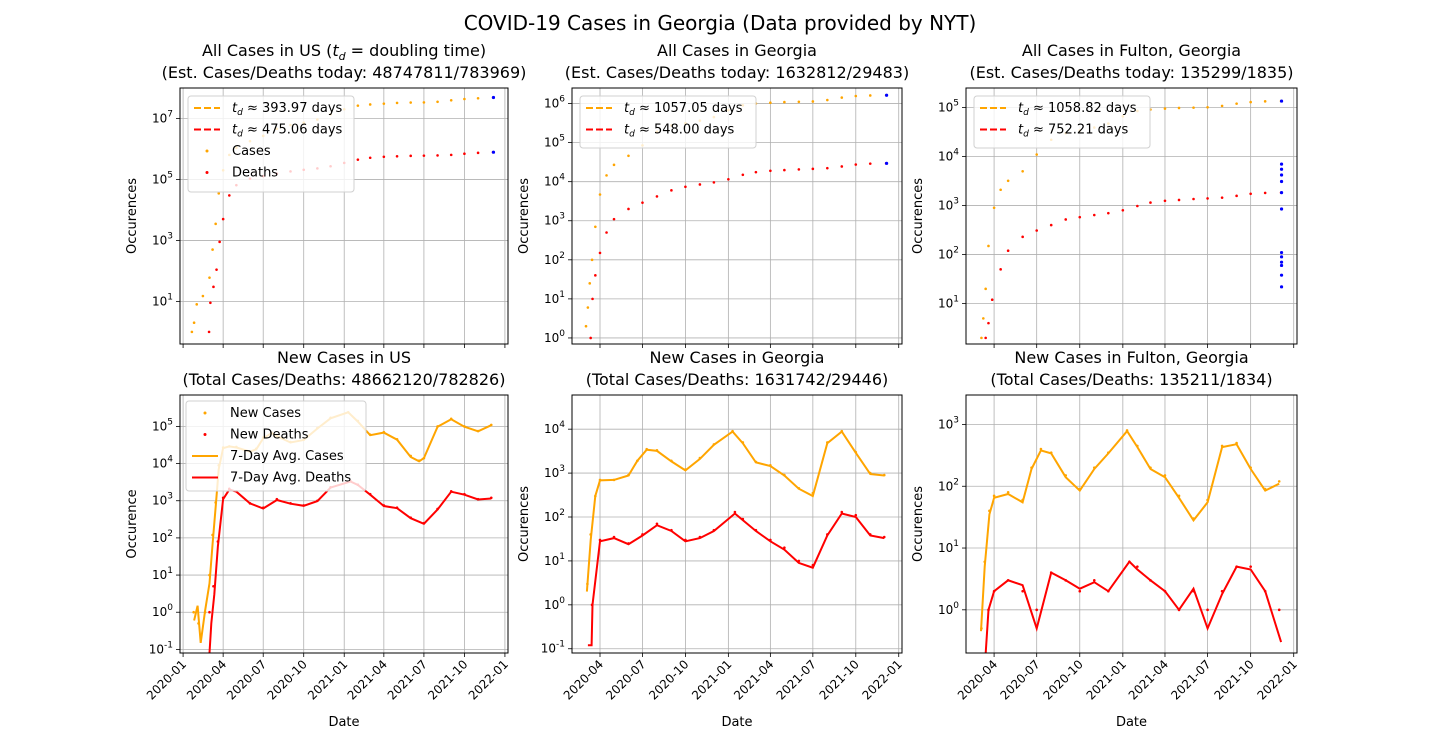 This screenshot has height=730, width=1440. Describe the element at coordinates (1133, 606) in the screenshot. I see `series-line` at that location.